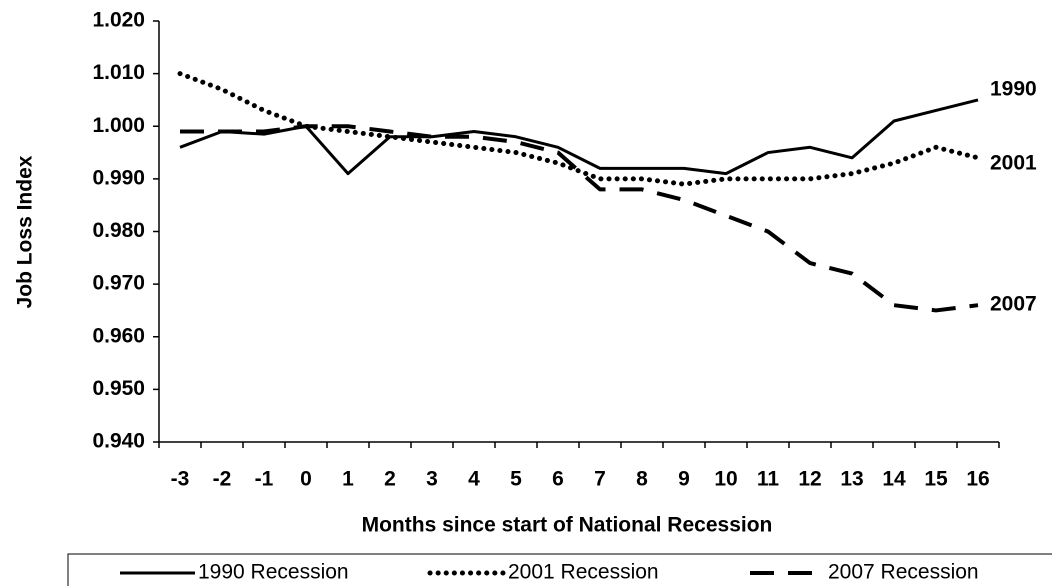 The height and width of the screenshot is (586, 1052). What do you see at coordinates (118, 230) in the screenshot?
I see `y-tick-label: 0.980` at bounding box center [118, 230].